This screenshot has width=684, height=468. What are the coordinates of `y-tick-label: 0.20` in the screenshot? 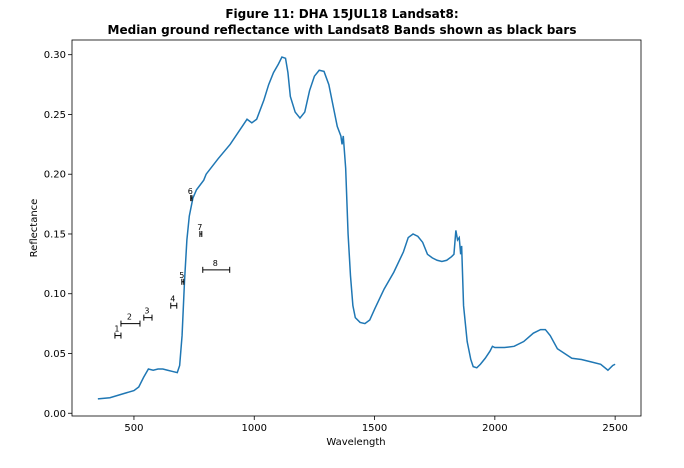 It's located at (55, 175).